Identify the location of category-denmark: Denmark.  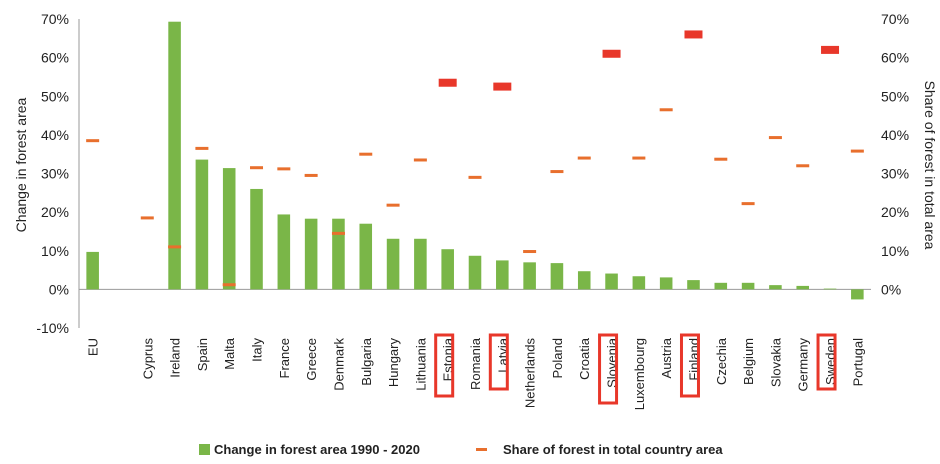
(338, 364).